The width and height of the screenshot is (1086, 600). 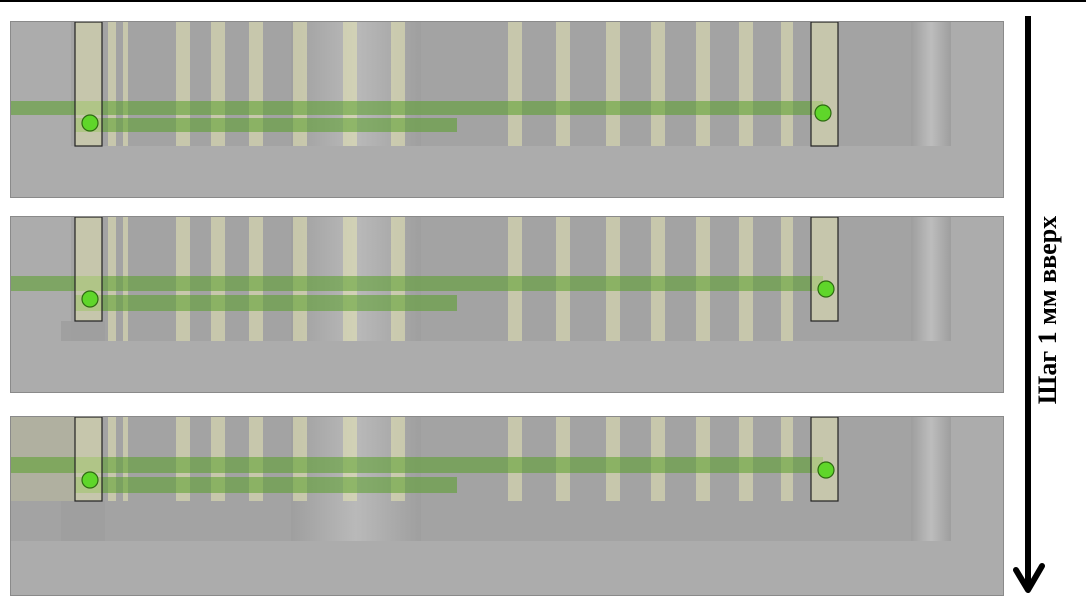 What do you see at coordinates (417, 108) in the screenshot?
I see `upper-beam` at bounding box center [417, 108].